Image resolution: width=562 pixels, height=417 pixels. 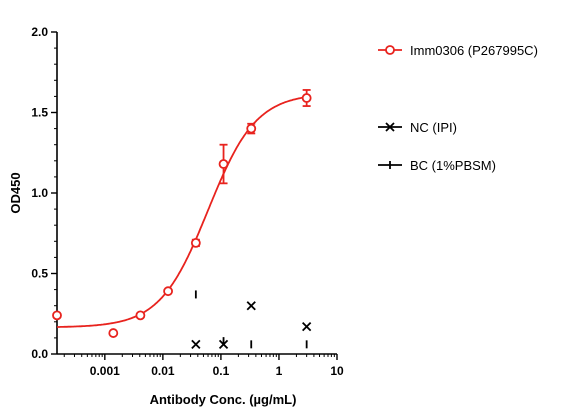 I want to click on x-tick-label: 0.01, so click(x=163, y=371).